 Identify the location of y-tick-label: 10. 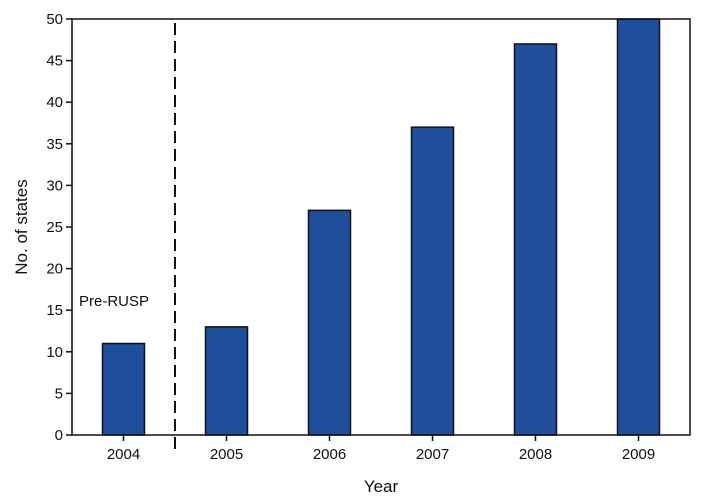
(54, 352).